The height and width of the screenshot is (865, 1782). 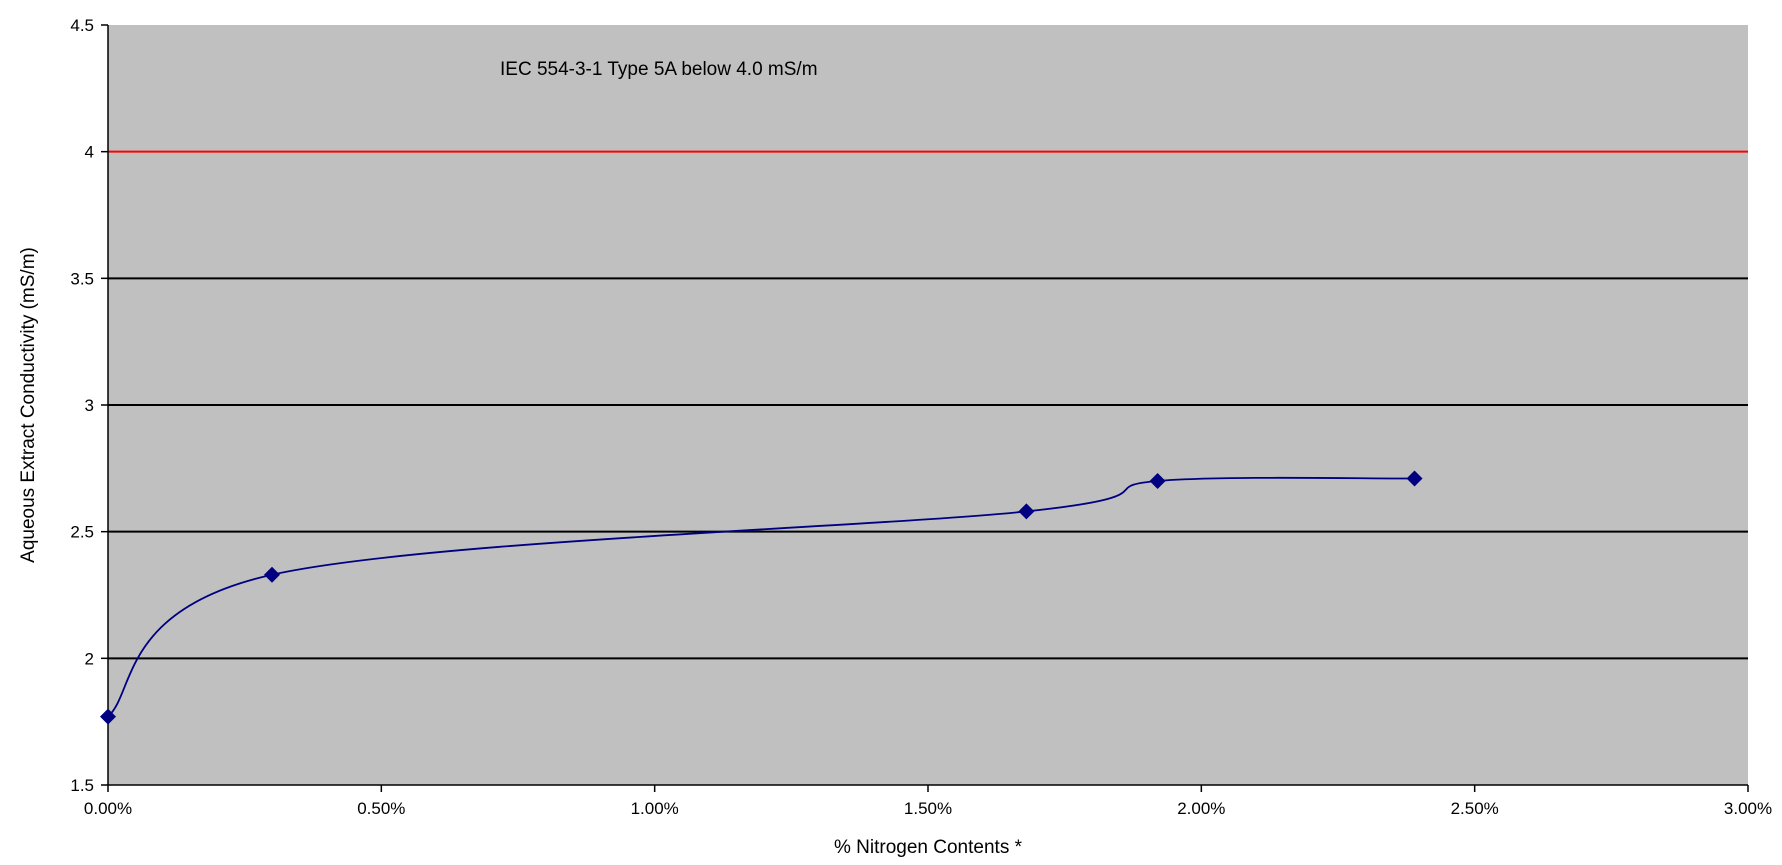 I want to click on x-tick-label: 1.50%, so click(x=928, y=808).